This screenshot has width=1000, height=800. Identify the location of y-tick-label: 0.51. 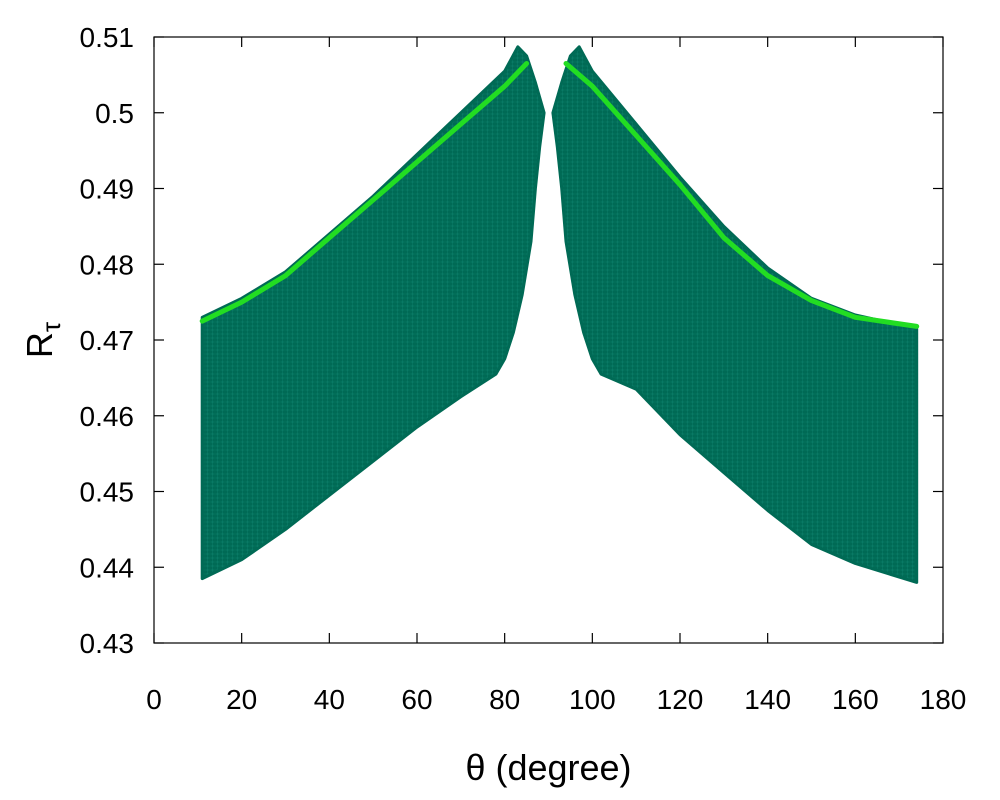
(107, 37).